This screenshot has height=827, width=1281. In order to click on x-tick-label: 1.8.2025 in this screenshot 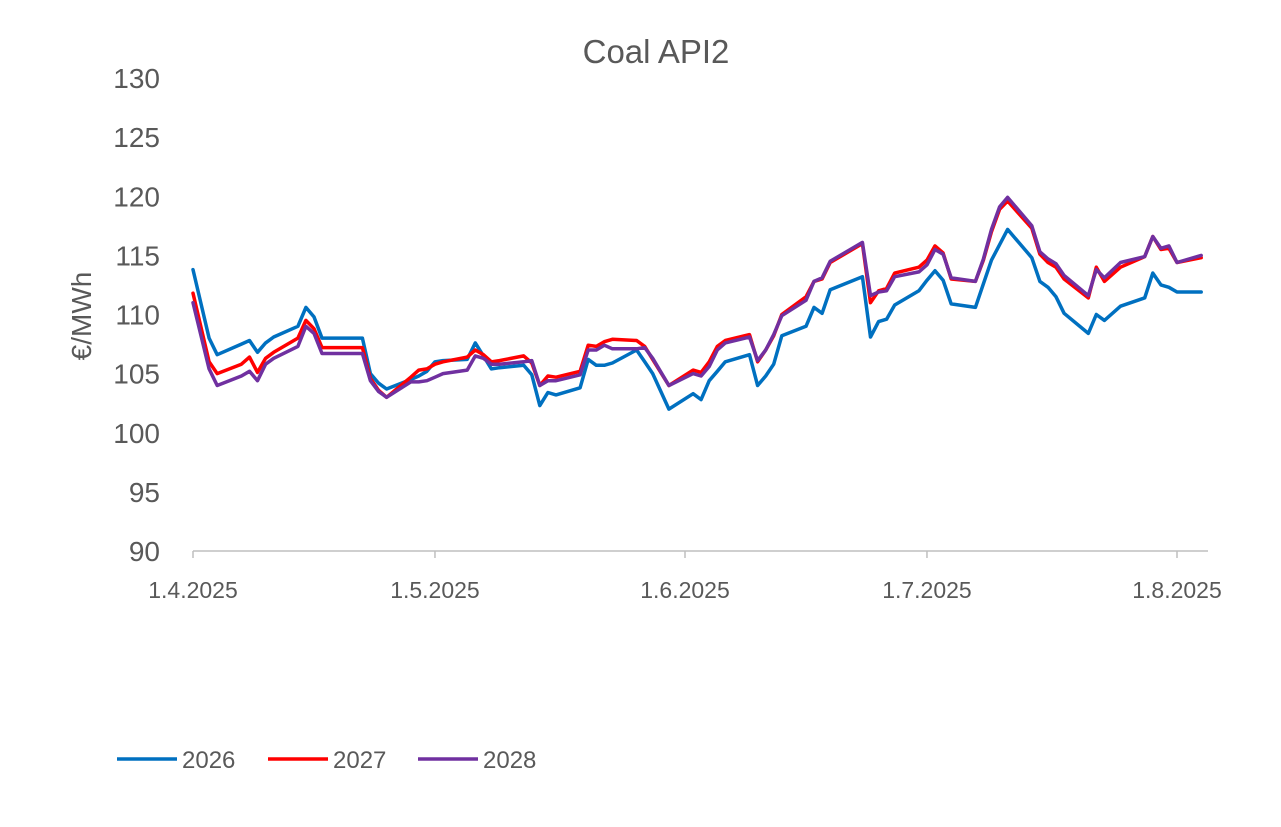, I will do `click(1177, 590)`.